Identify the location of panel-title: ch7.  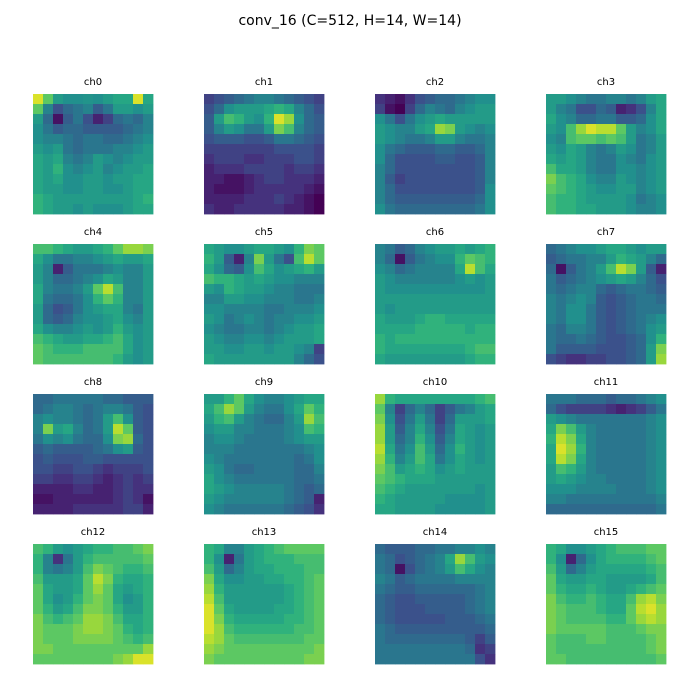
(606, 232).